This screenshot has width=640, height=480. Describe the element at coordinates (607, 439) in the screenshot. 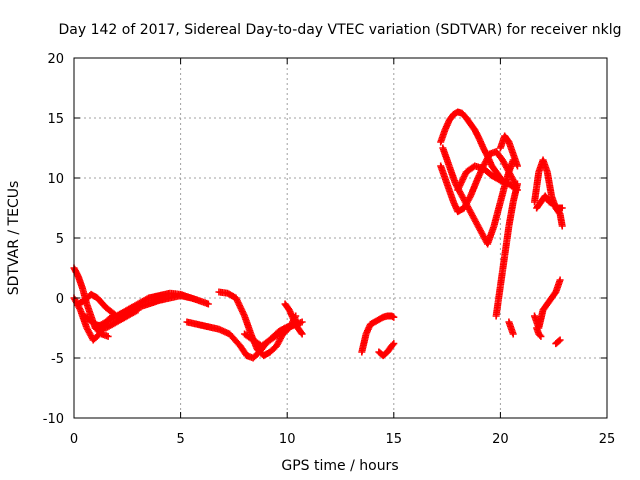

I see `x-tick-label: 25` at that location.